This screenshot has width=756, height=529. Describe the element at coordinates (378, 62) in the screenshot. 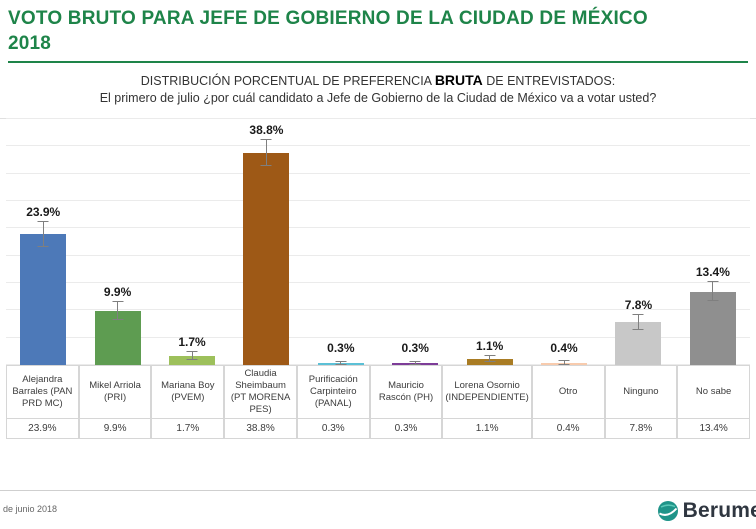

I see `title-divider` at that location.